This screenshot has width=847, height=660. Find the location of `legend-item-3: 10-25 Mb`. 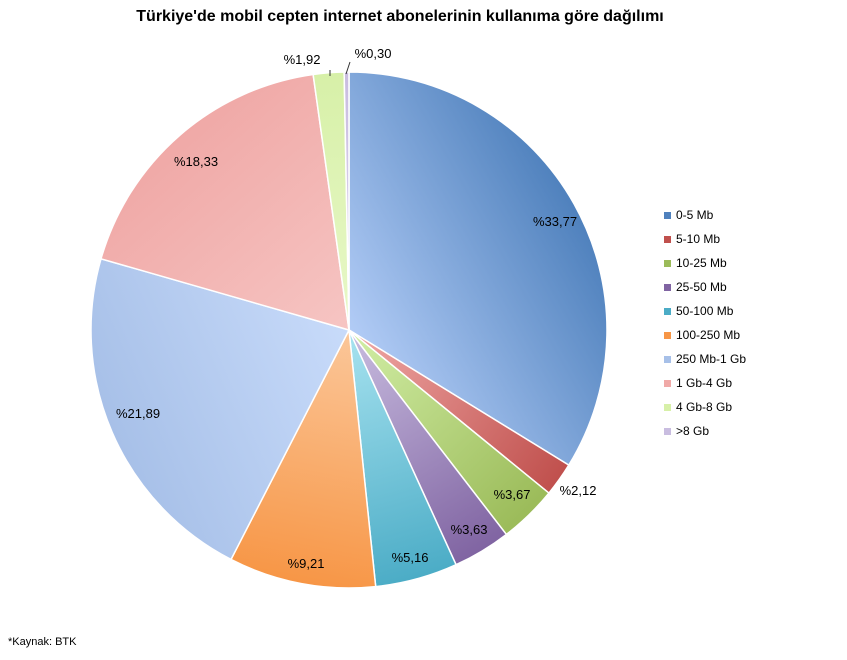

legend-item-3: 10-25 Mb is located at coordinates (705, 263).